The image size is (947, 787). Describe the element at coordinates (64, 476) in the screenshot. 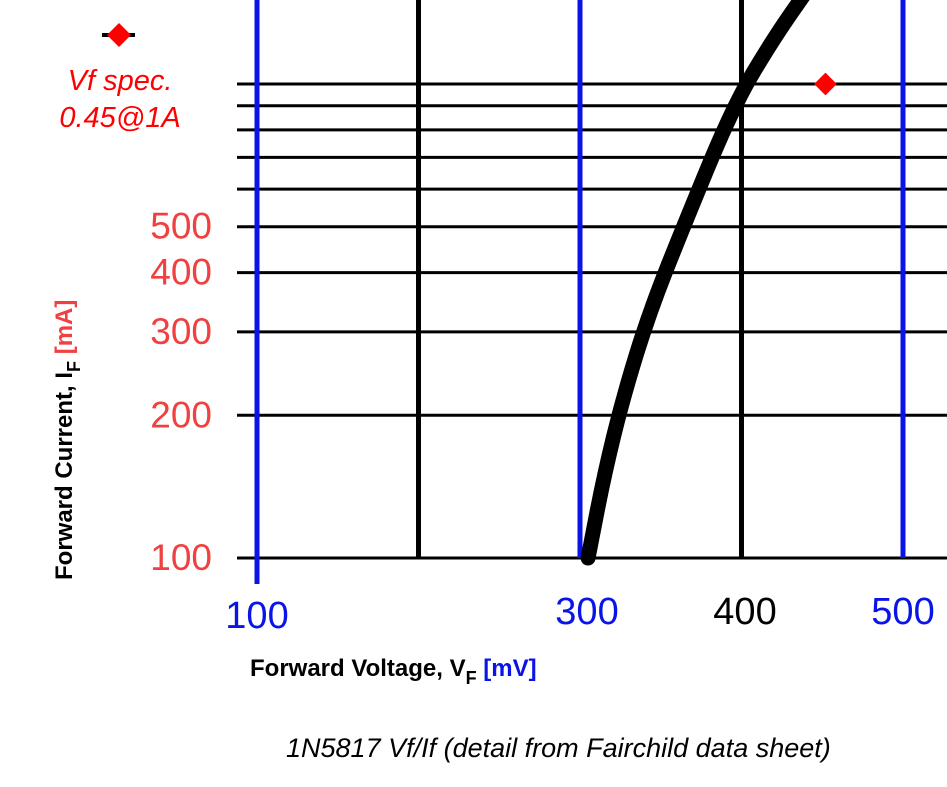

I see `y-axis-label: Forward Current, I` at that location.